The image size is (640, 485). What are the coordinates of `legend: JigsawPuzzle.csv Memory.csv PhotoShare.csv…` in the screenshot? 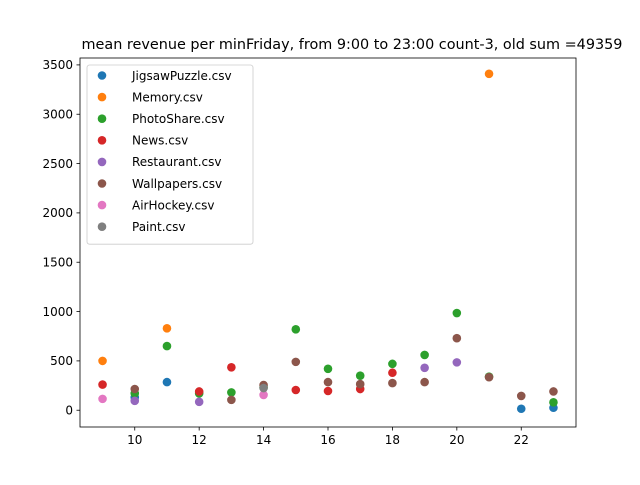 It's located at (170, 154).